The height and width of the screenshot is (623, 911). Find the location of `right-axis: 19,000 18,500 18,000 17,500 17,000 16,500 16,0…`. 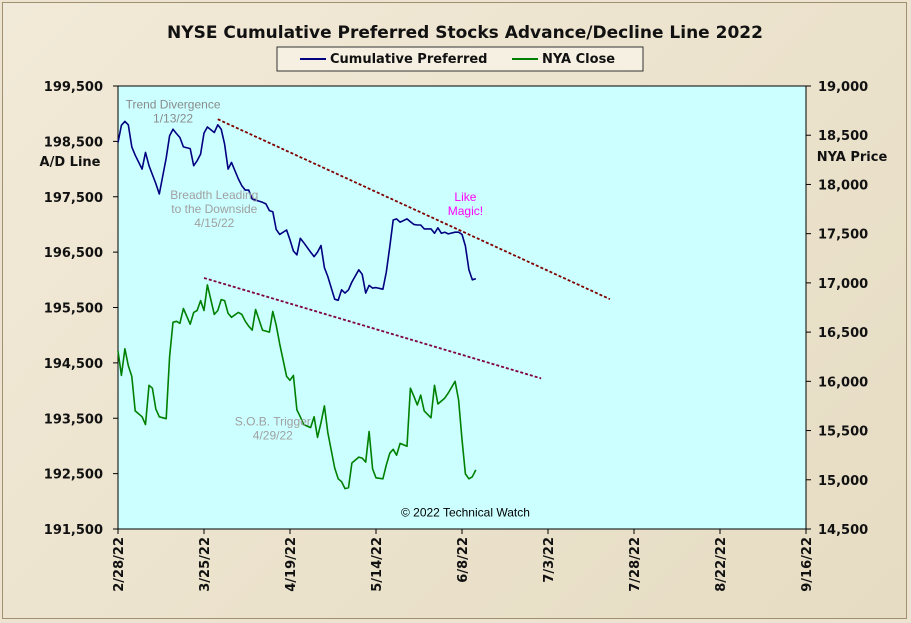

right-axis: 19,000 18,500 18,000 17,500 17,000 16,500 16,0… is located at coordinates (837, 309).